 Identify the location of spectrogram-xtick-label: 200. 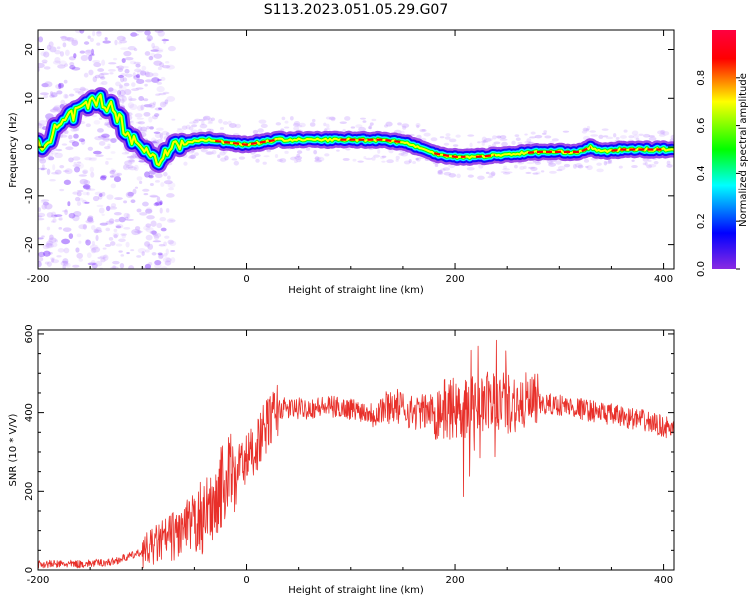
(455, 279).